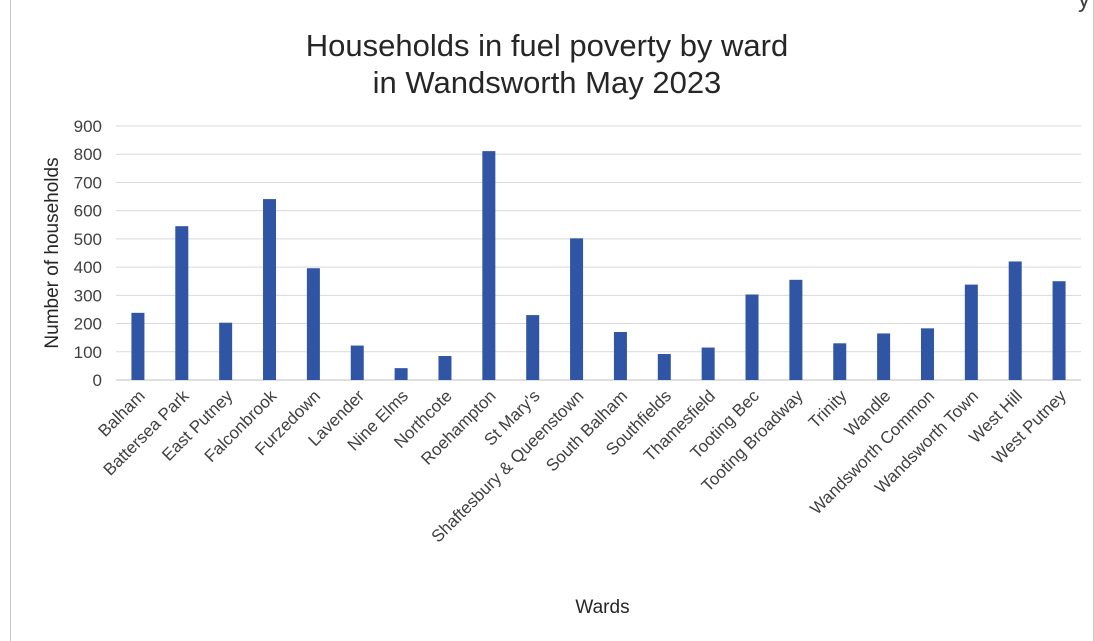  Describe the element at coordinates (88, 324) in the screenshot. I see `y-tick-label: 200` at that location.